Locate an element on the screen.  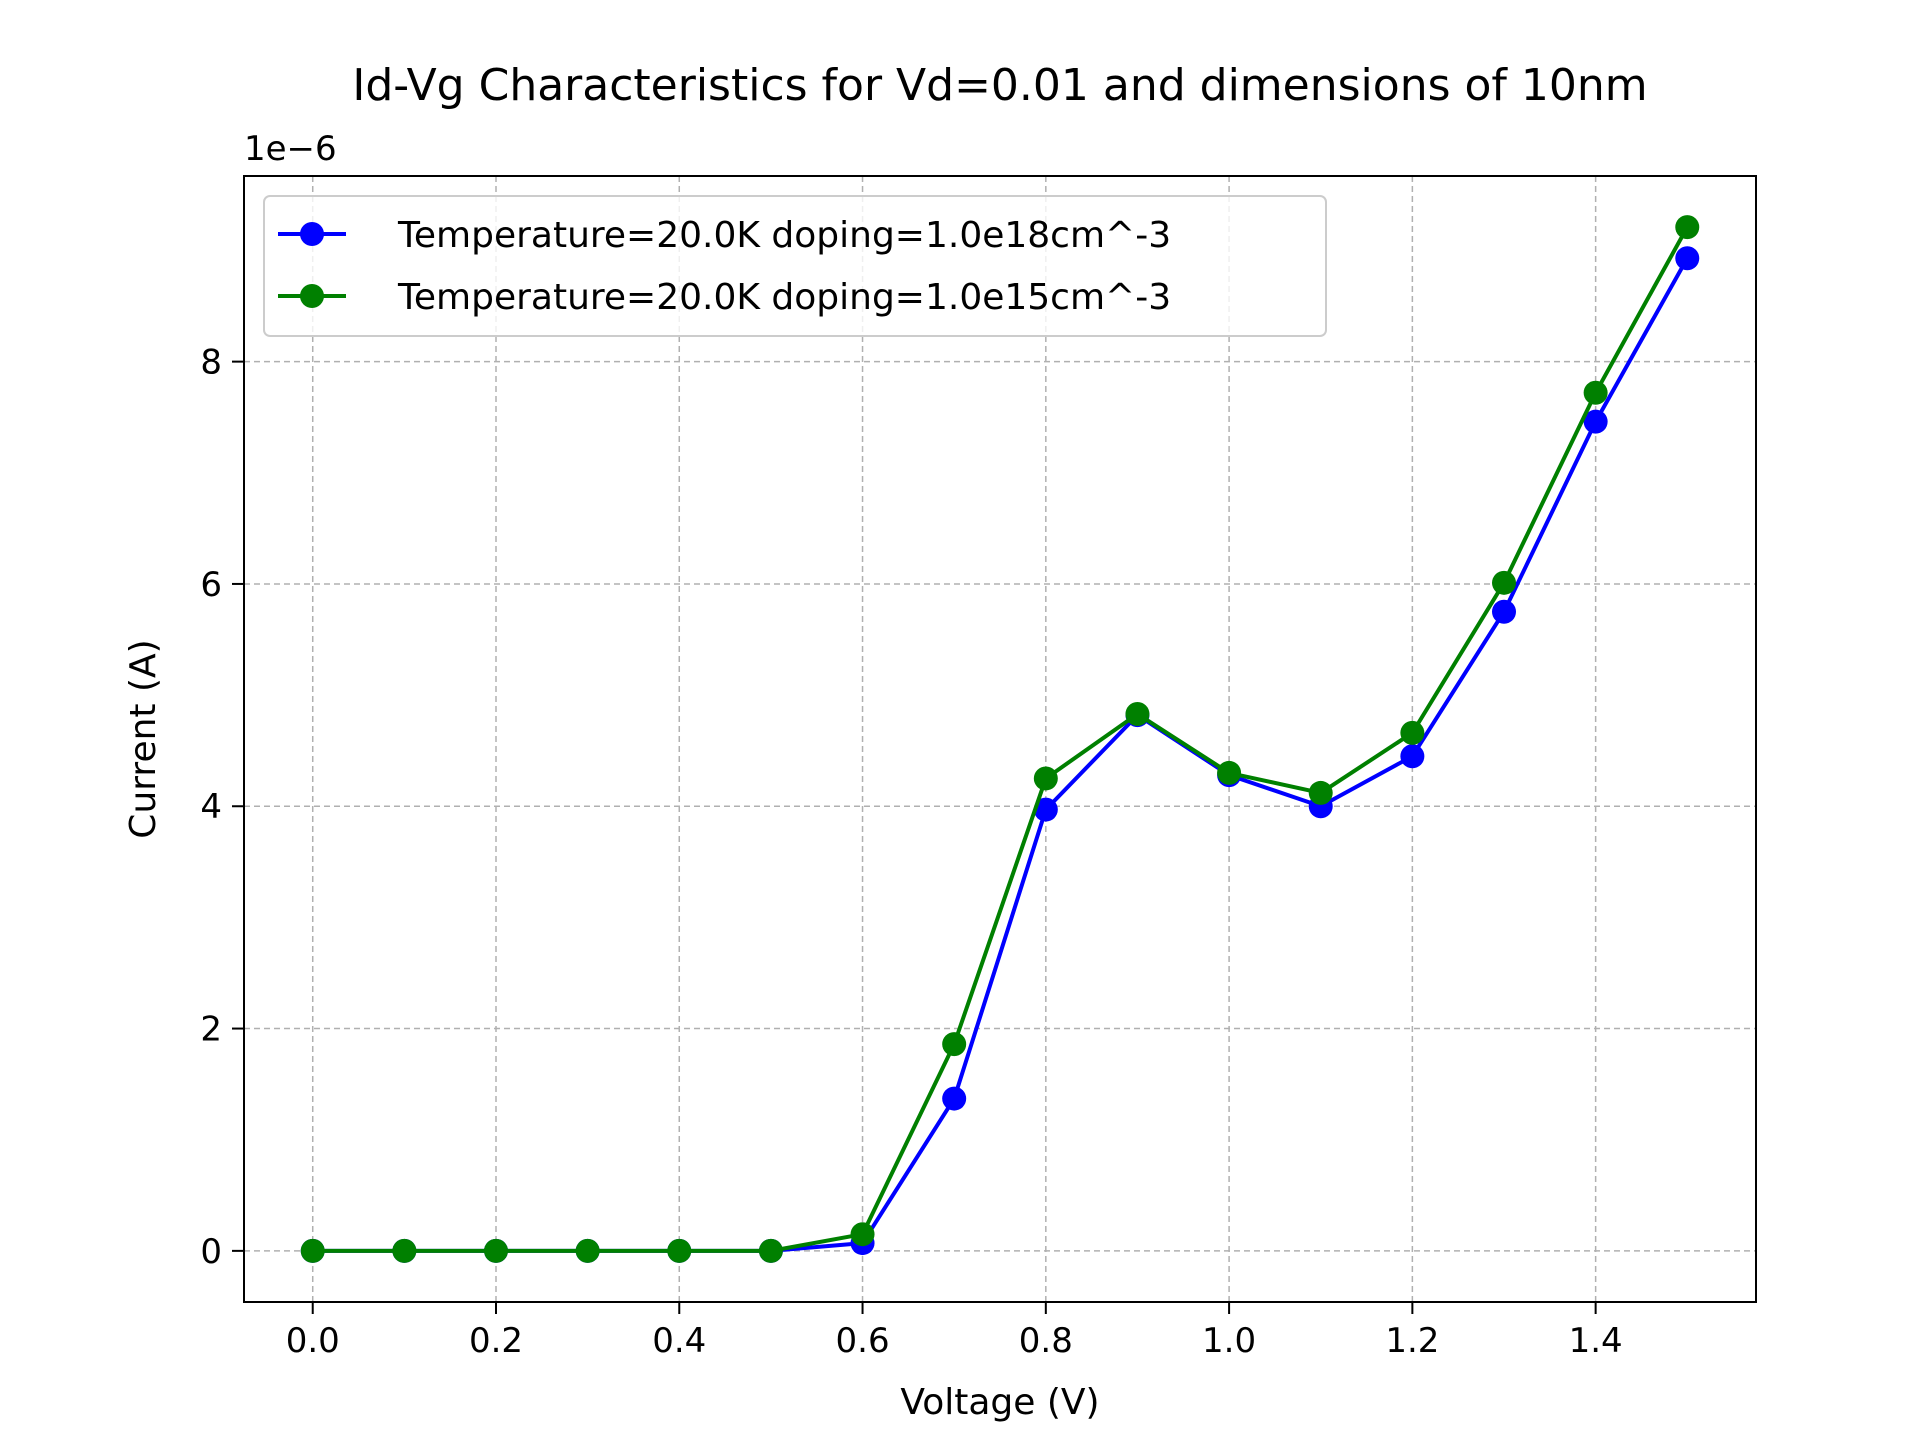
legend-item: Temperature=20.0K doping=1.0e18cm^-3 is located at coordinates (724, 235).